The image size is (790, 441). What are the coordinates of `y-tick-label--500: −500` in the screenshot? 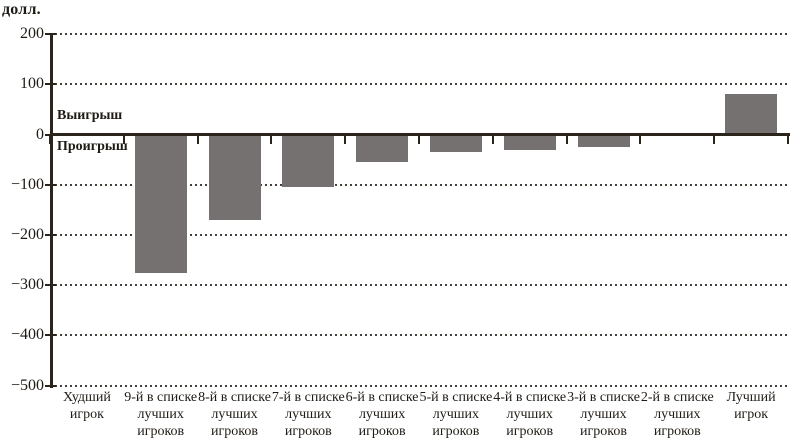 It's located at (27, 385).